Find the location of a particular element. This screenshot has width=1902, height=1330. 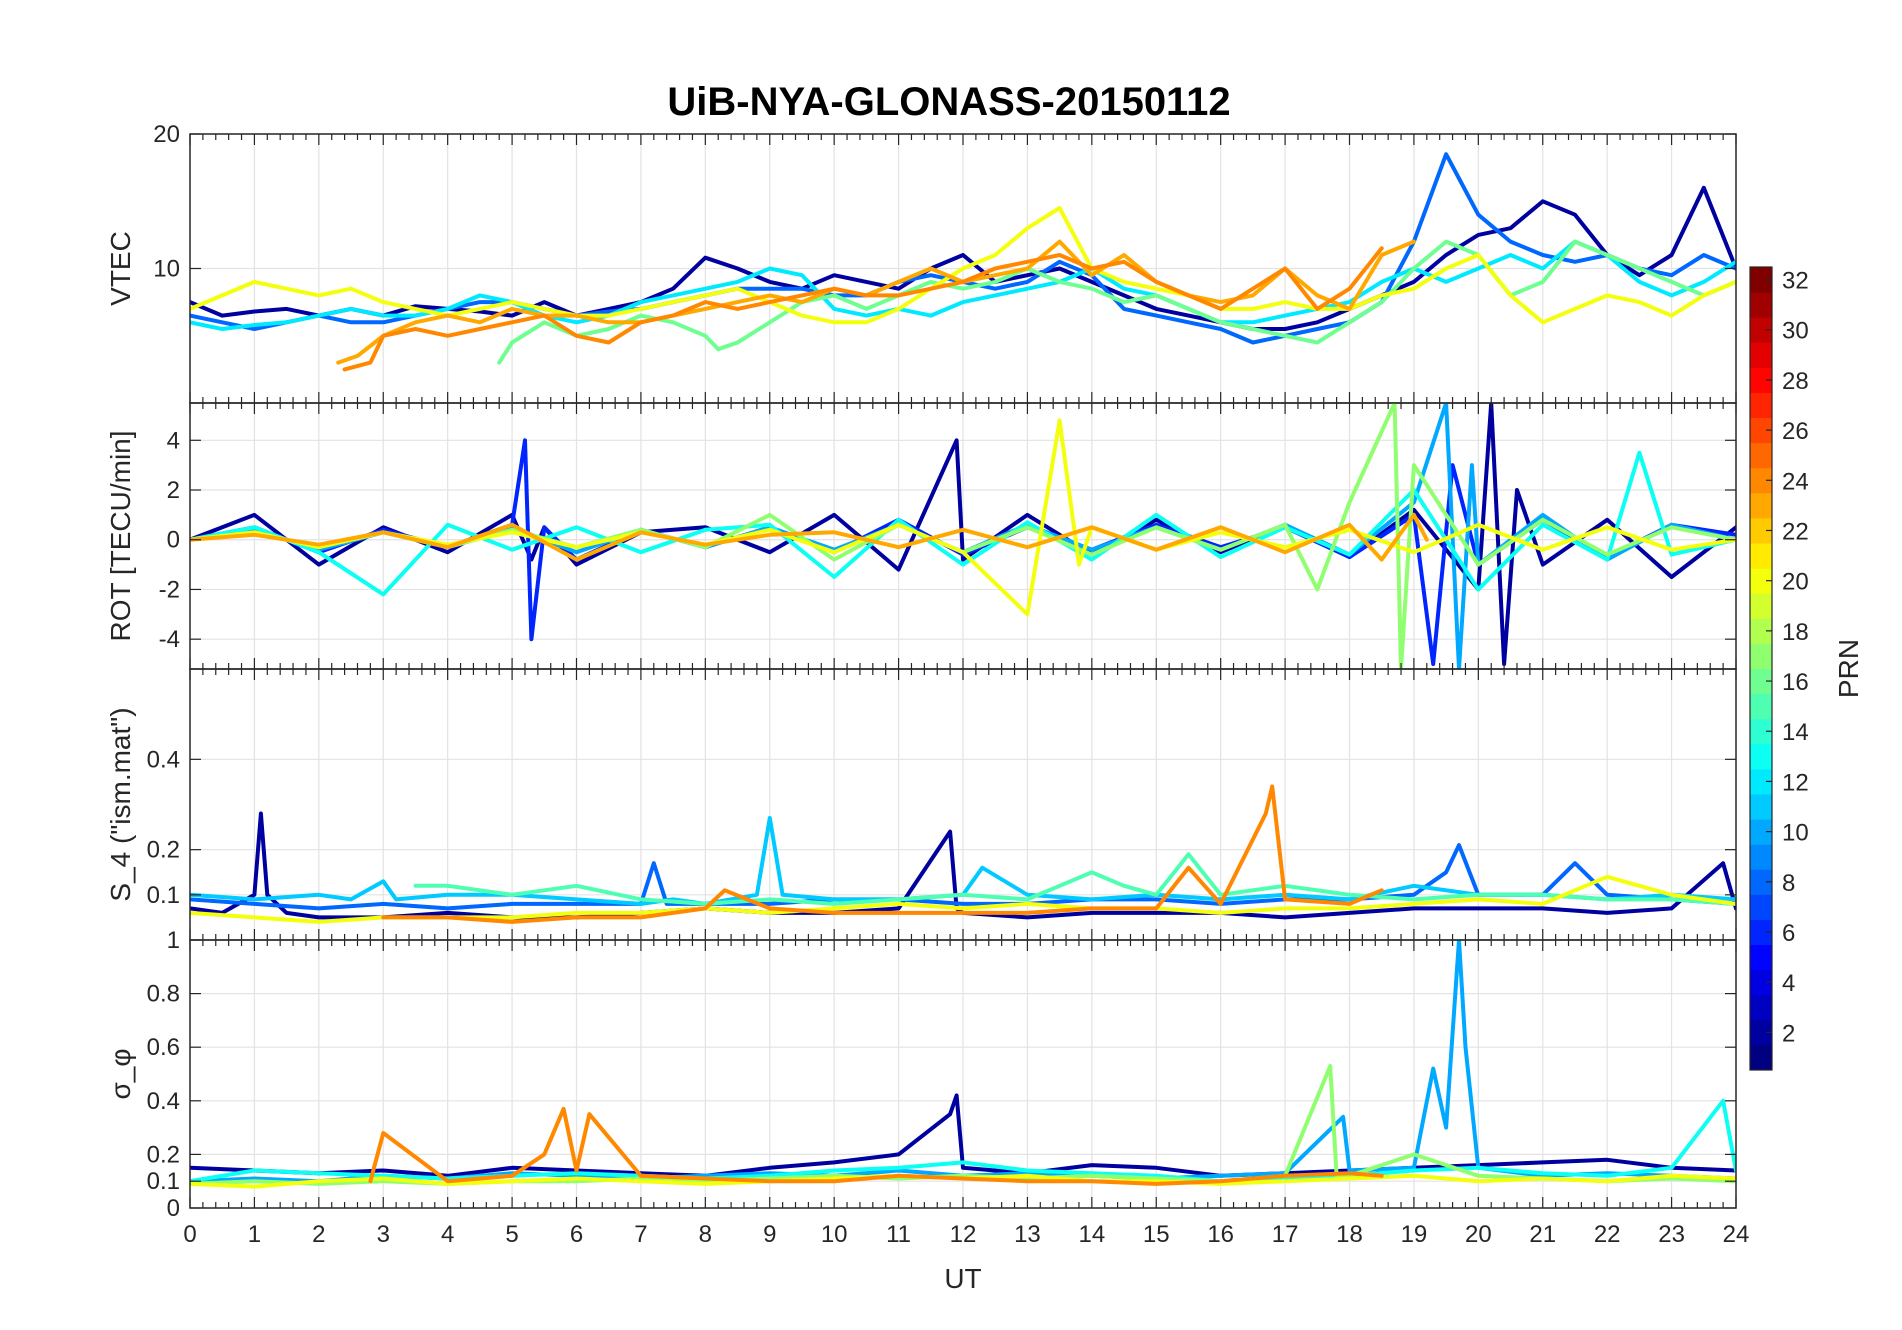

colorbar-tick-label: 10 is located at coordinates (1795, 833).